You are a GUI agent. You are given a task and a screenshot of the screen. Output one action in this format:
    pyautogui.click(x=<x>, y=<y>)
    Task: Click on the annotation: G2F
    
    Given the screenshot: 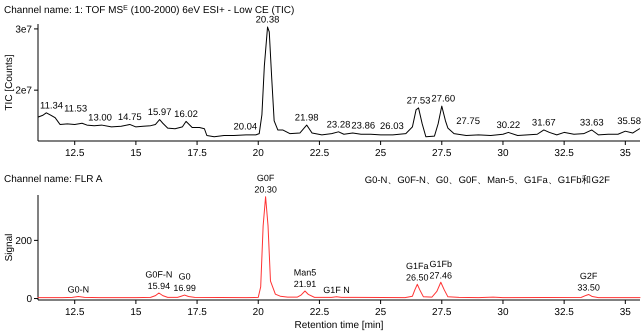 What is the action you would take?
    pyautogui.click(x=589, y=275)
    